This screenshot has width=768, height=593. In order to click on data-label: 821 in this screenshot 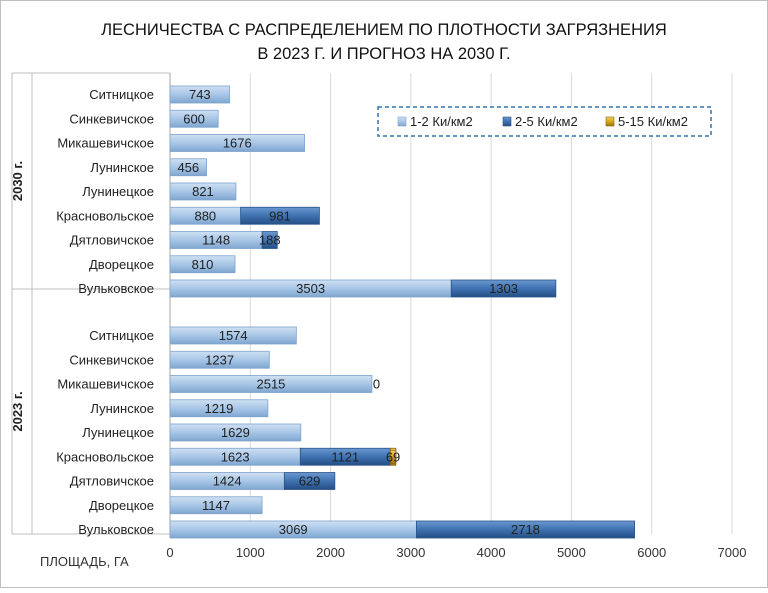, I will do `click(203, 191)`.